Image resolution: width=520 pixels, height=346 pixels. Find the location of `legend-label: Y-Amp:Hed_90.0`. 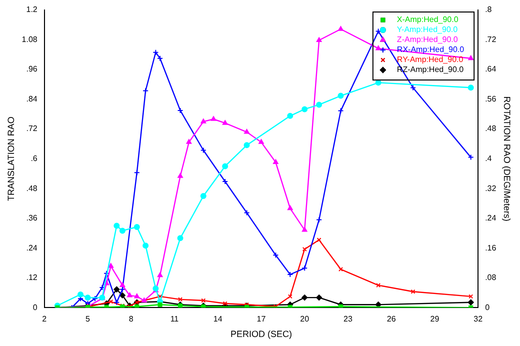

legend-label: Y-Amp:Hed_90.0 is located at coordinates (427, 29).